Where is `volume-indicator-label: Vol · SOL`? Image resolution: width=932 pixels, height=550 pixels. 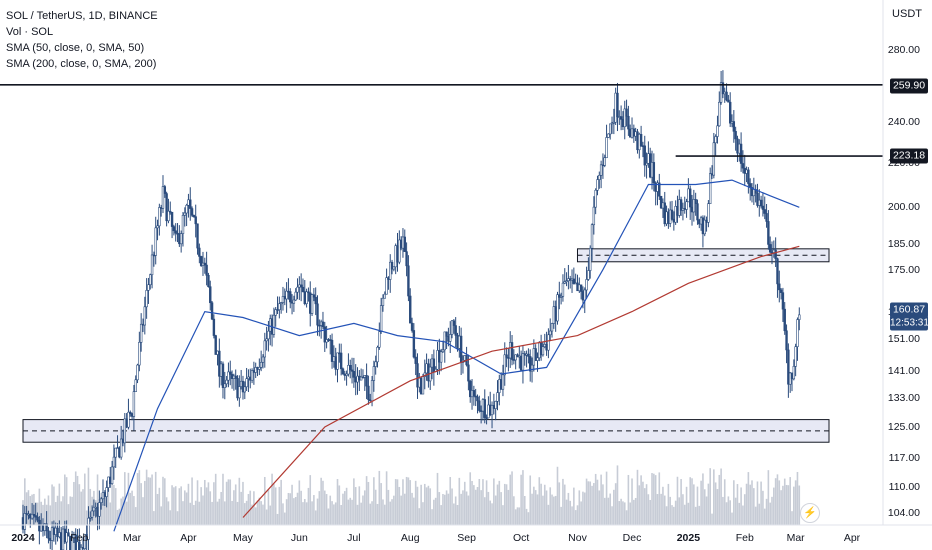 volume-indicator-label: Vol · SOL is located at coordinates (30, 32).